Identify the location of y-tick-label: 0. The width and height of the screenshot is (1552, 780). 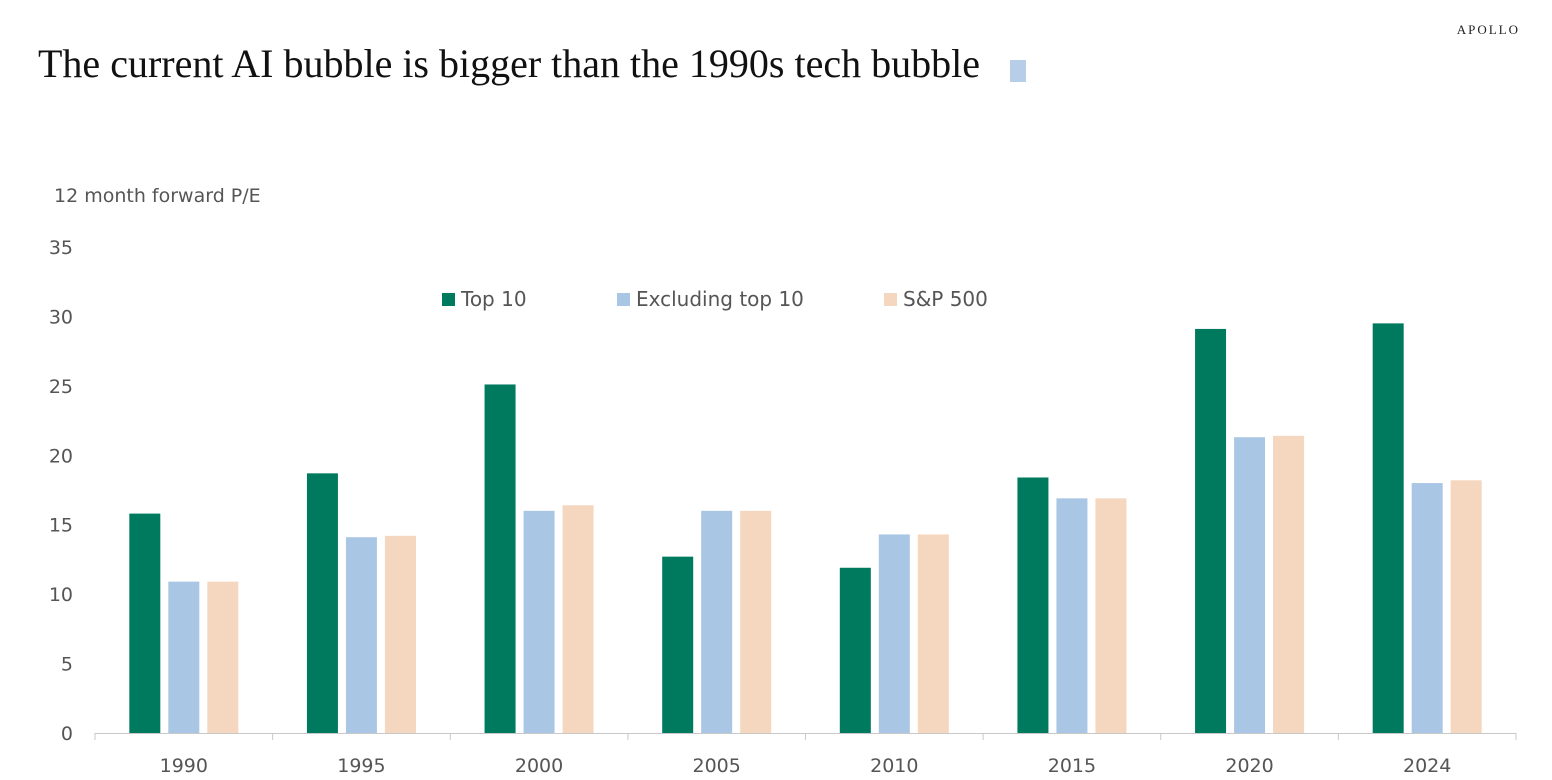
(67, 734).